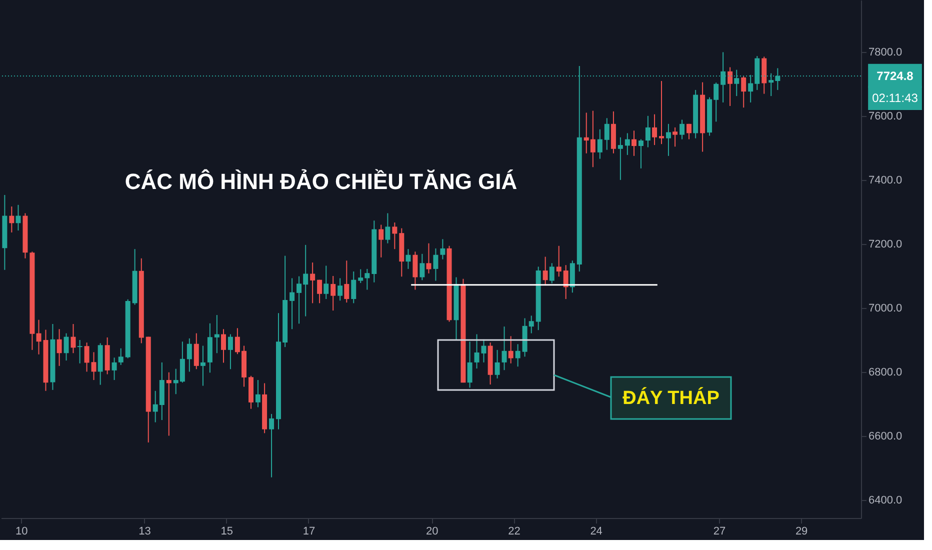 The image size is (932, 550). I want to click on annotation: ĐÁY THÁP, so click(671, 398).